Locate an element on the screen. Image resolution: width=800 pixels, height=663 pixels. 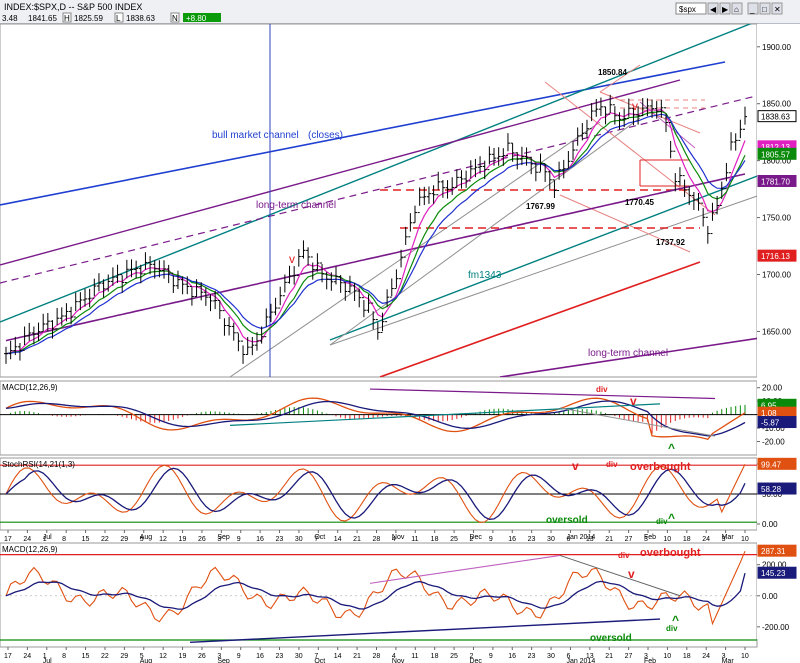
x-tick-label: 14 is located at coordinates (338, 539).